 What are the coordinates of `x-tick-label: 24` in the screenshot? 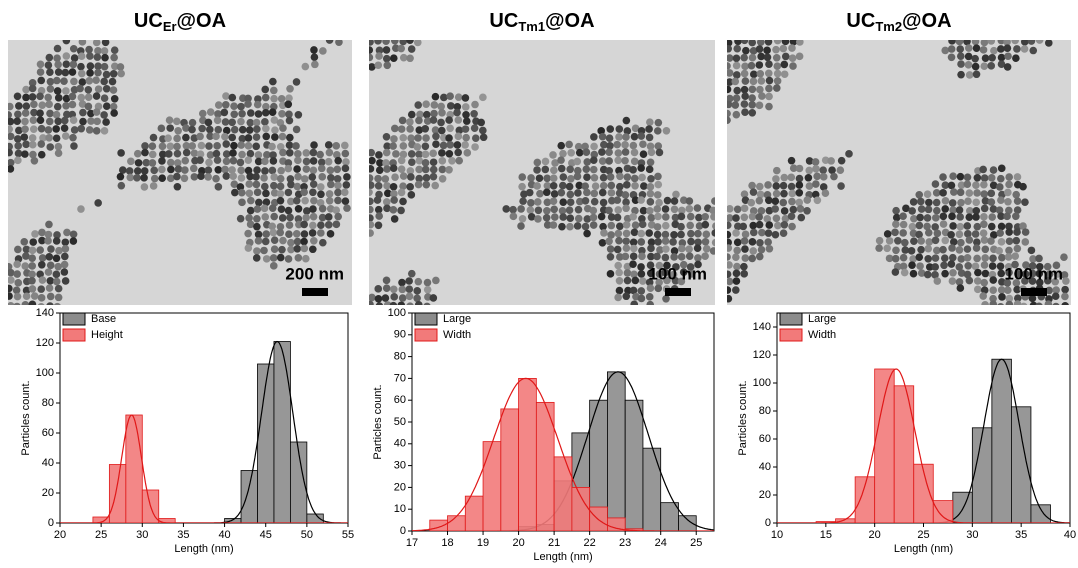 It's located at (661, 543).